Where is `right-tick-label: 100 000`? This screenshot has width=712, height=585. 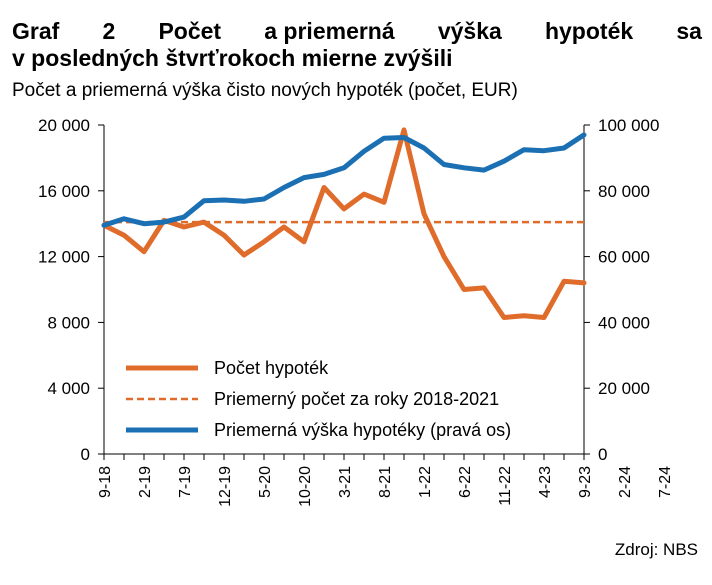
right-tick-label: 100 000 is located at coordinates (628, 125).